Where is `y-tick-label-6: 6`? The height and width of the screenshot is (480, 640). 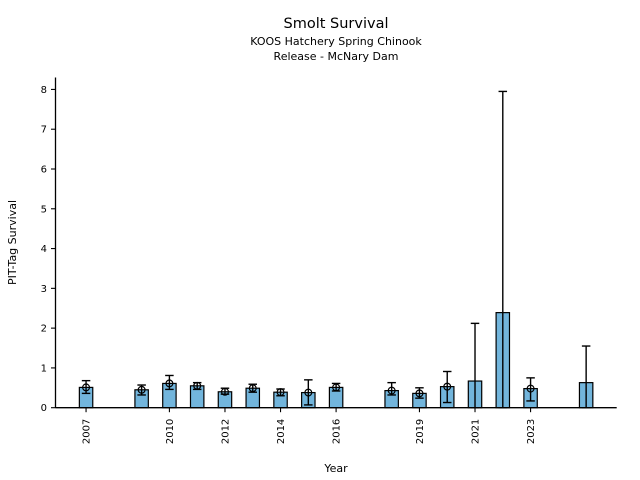
y-tick-label-6: 6 is located at coordinates (44, 170).